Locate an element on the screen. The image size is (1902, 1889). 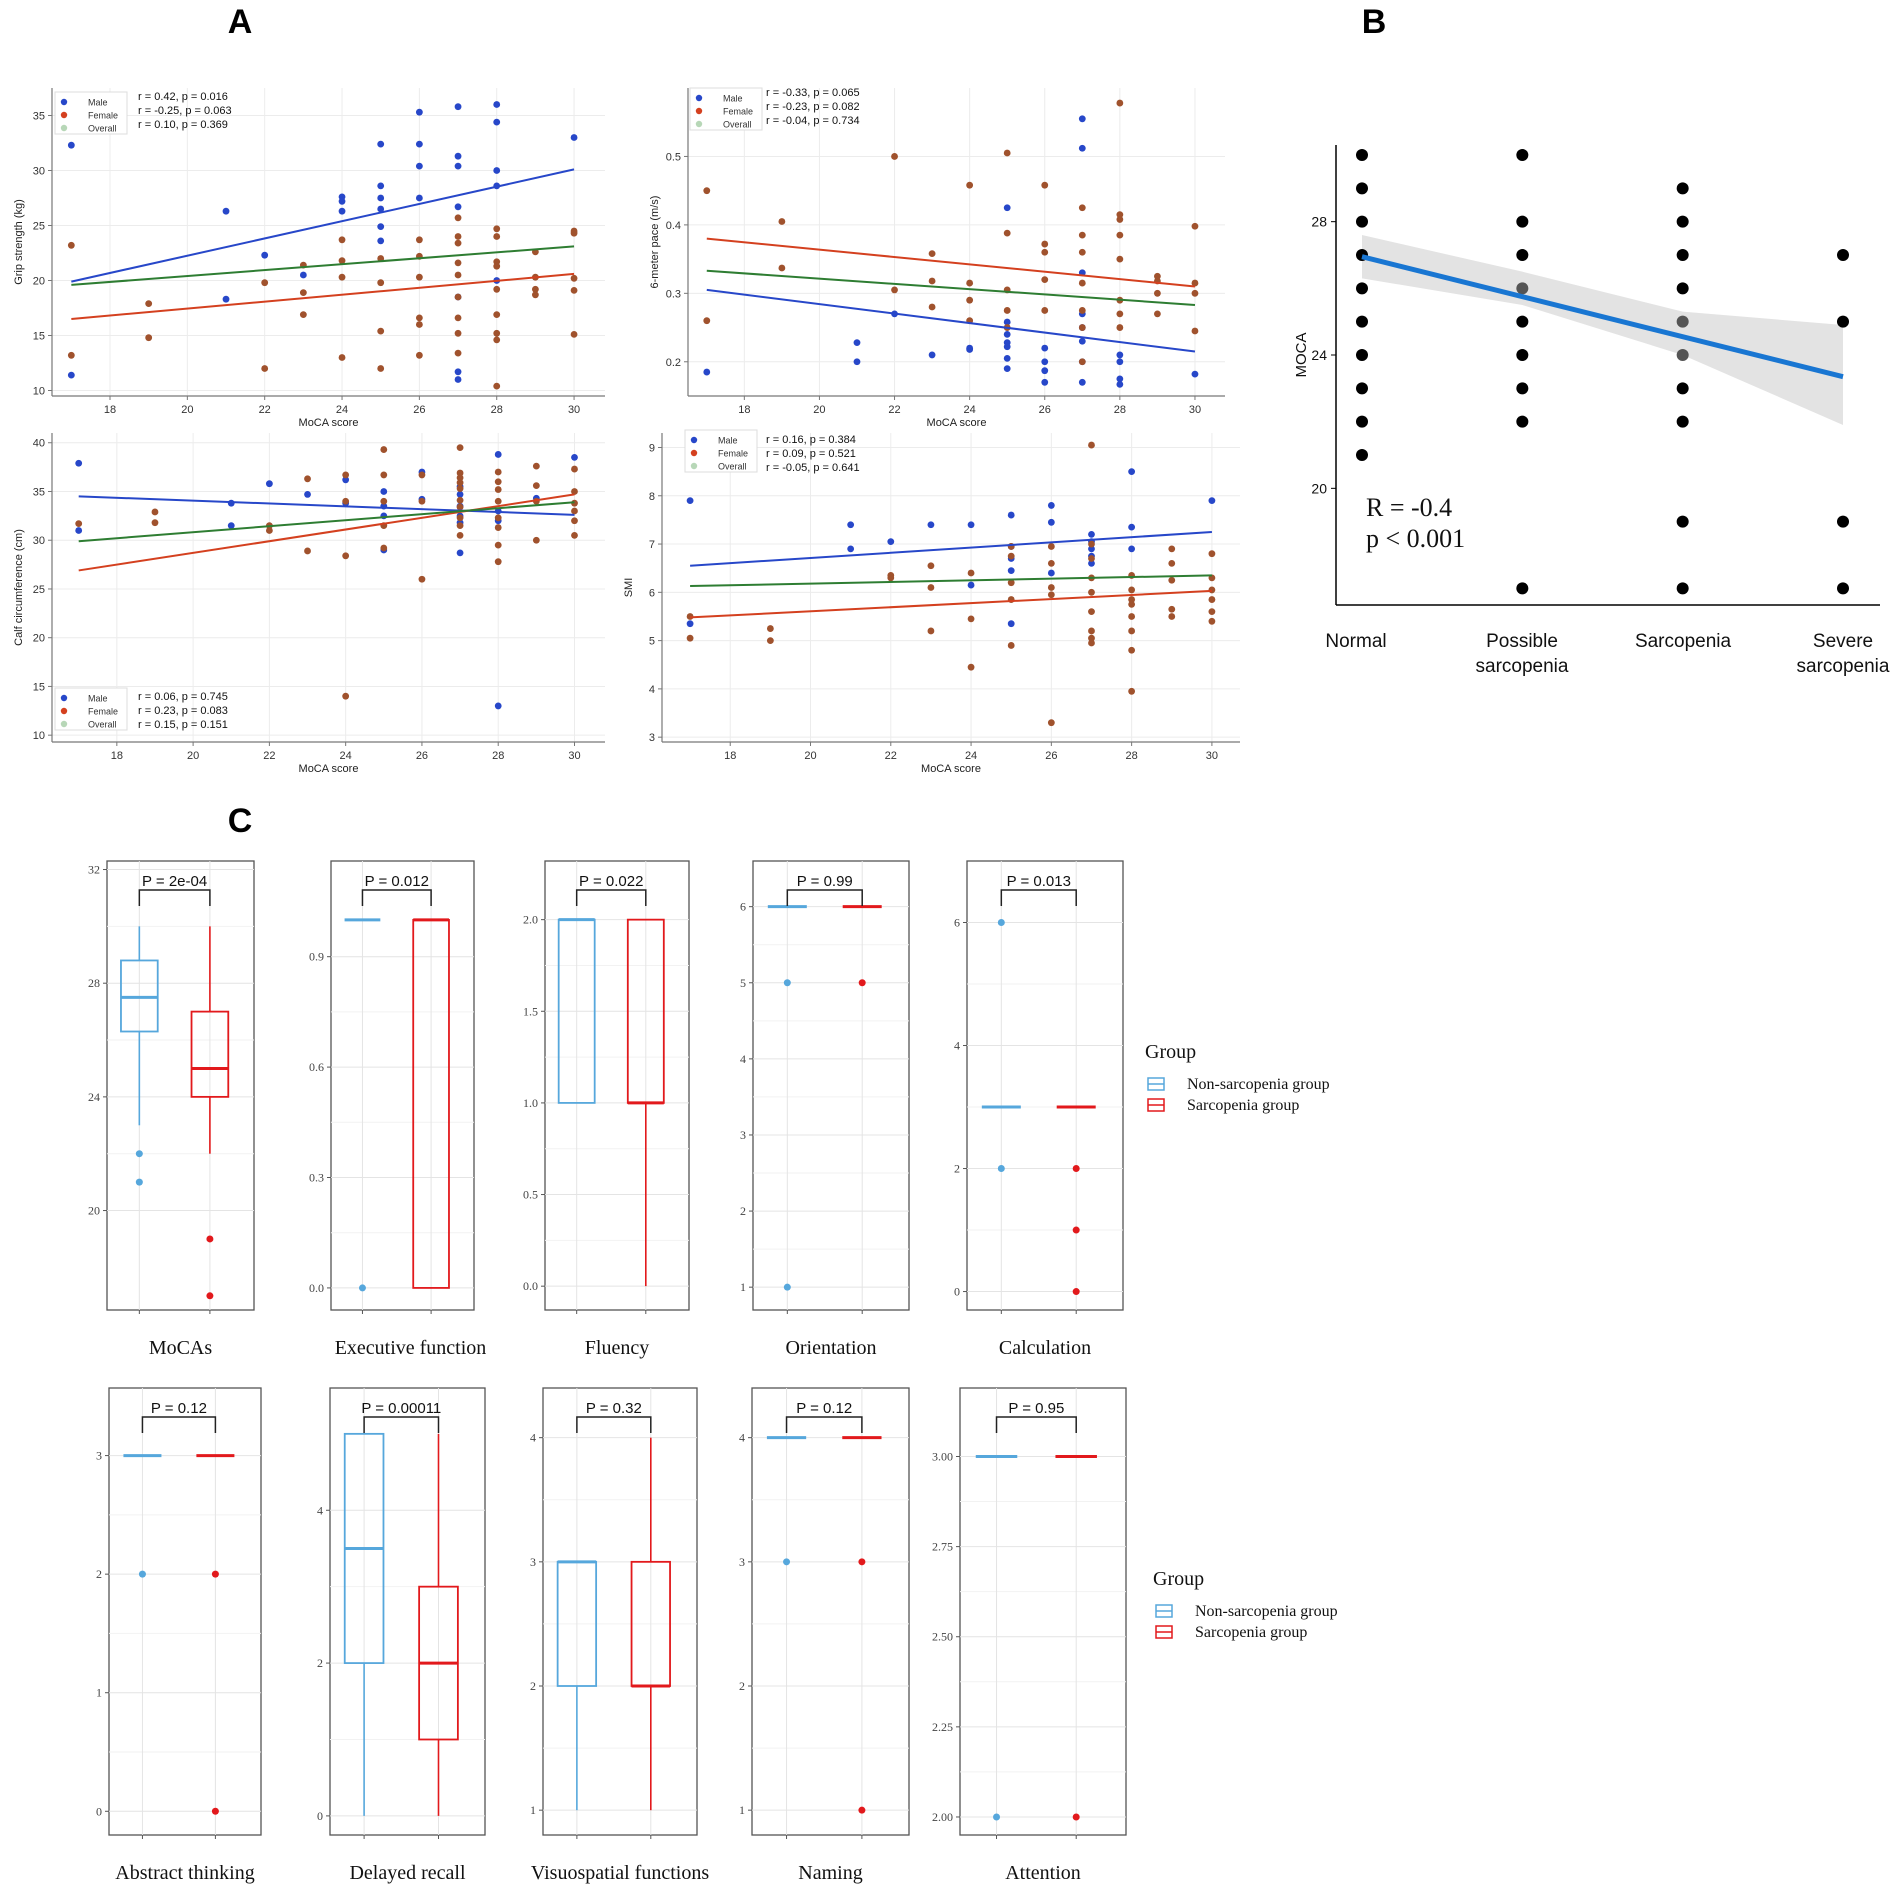
panel-label-b: B is located at coordinates (1374, 22).